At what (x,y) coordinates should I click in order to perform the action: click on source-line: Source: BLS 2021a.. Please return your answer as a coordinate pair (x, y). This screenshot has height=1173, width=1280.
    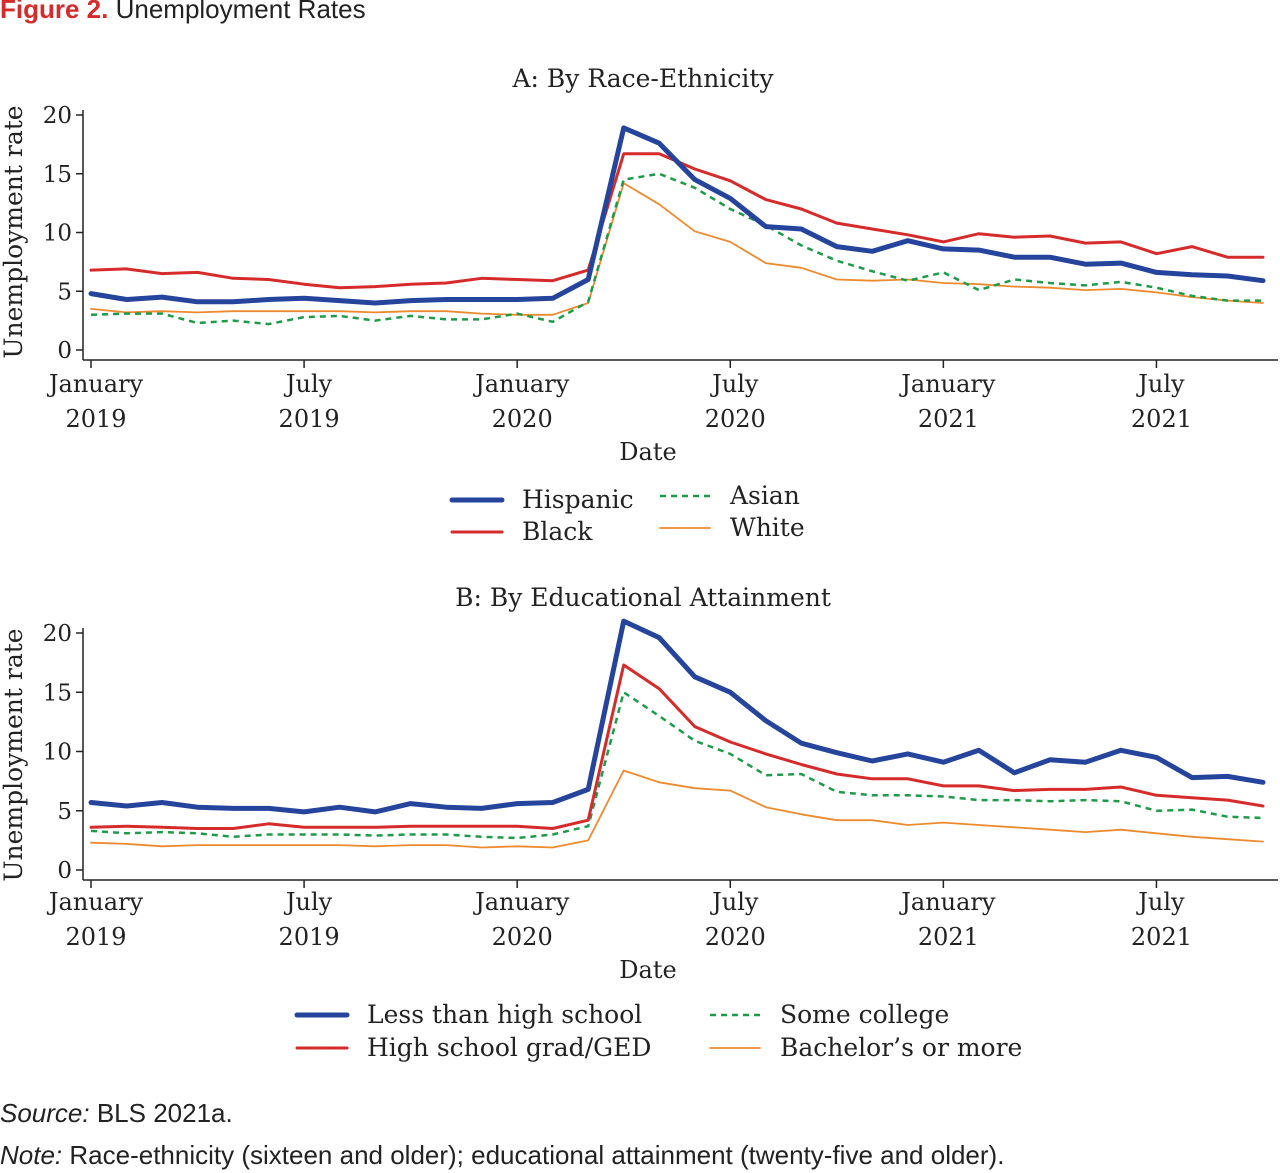
    Looking at the image, I should click on (116, 1113).